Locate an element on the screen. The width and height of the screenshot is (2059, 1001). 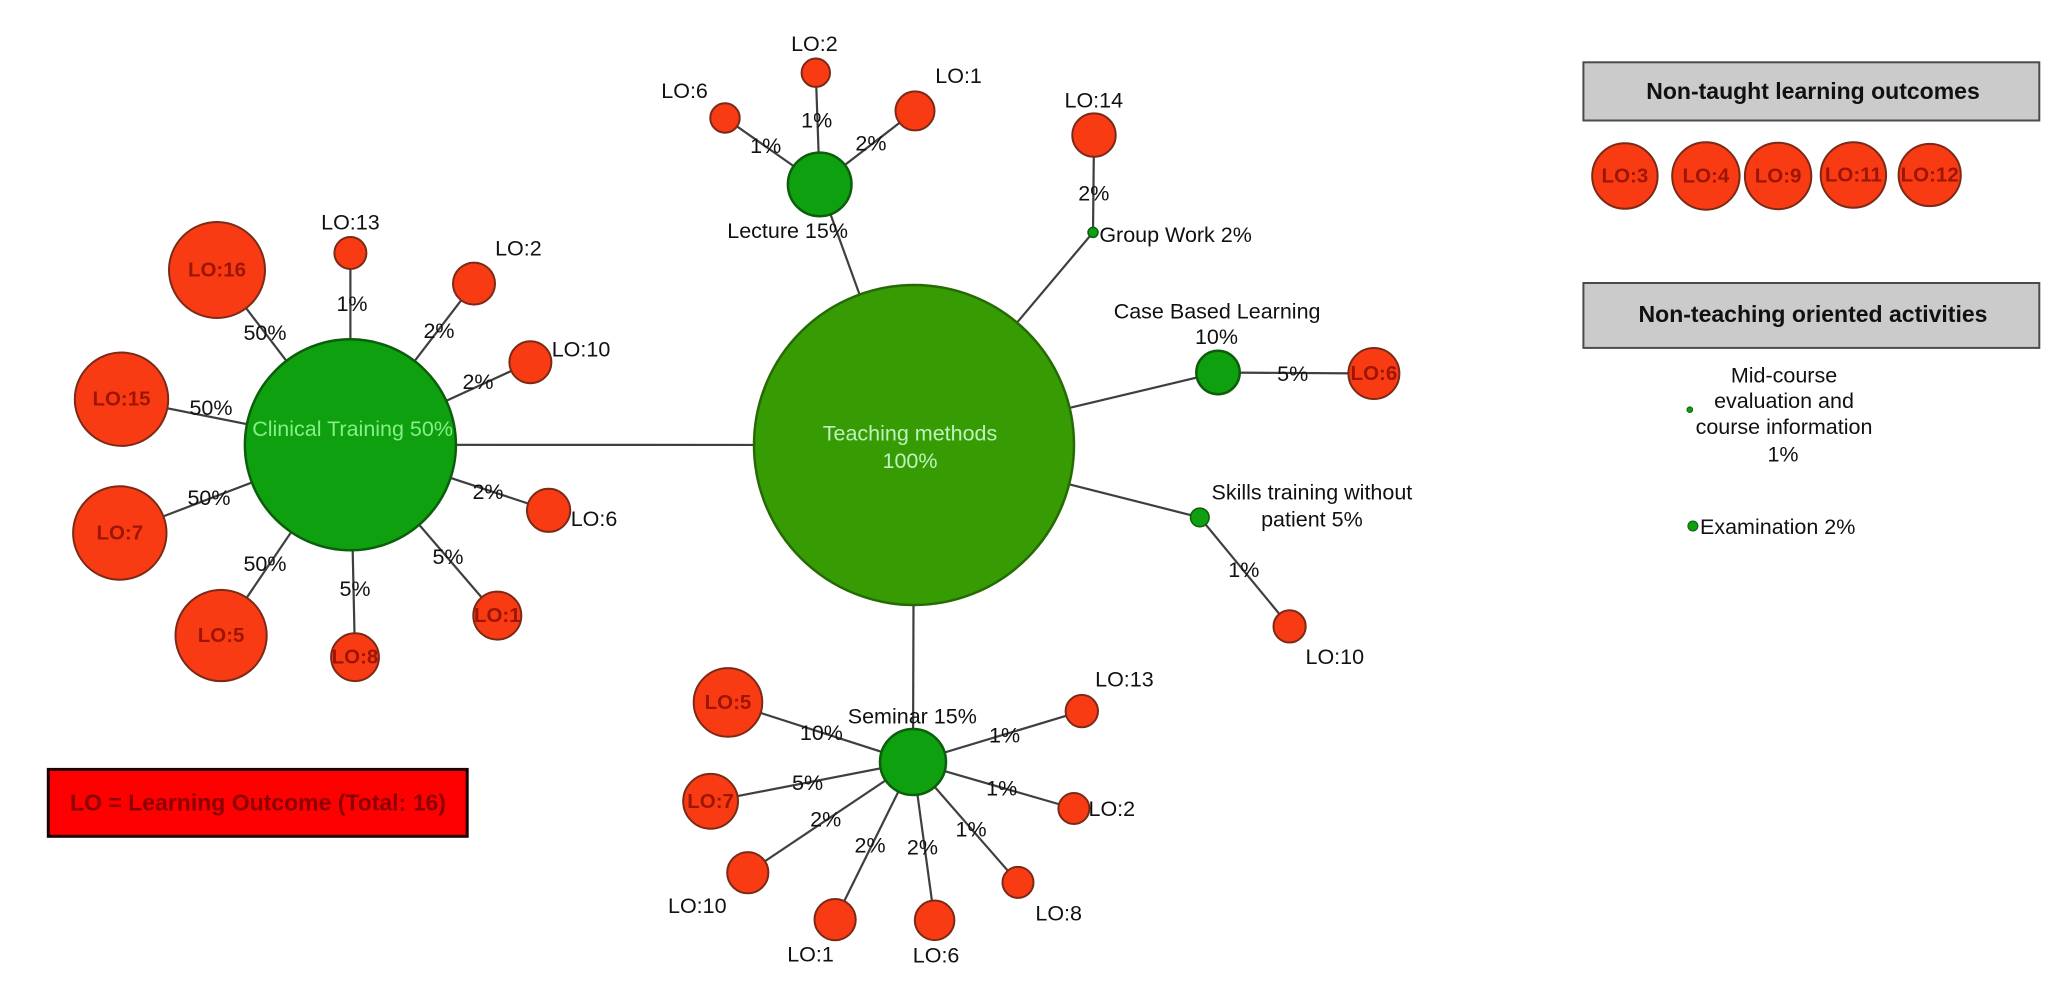
svg-text: LO:16 is located at coordinates (217, 270).